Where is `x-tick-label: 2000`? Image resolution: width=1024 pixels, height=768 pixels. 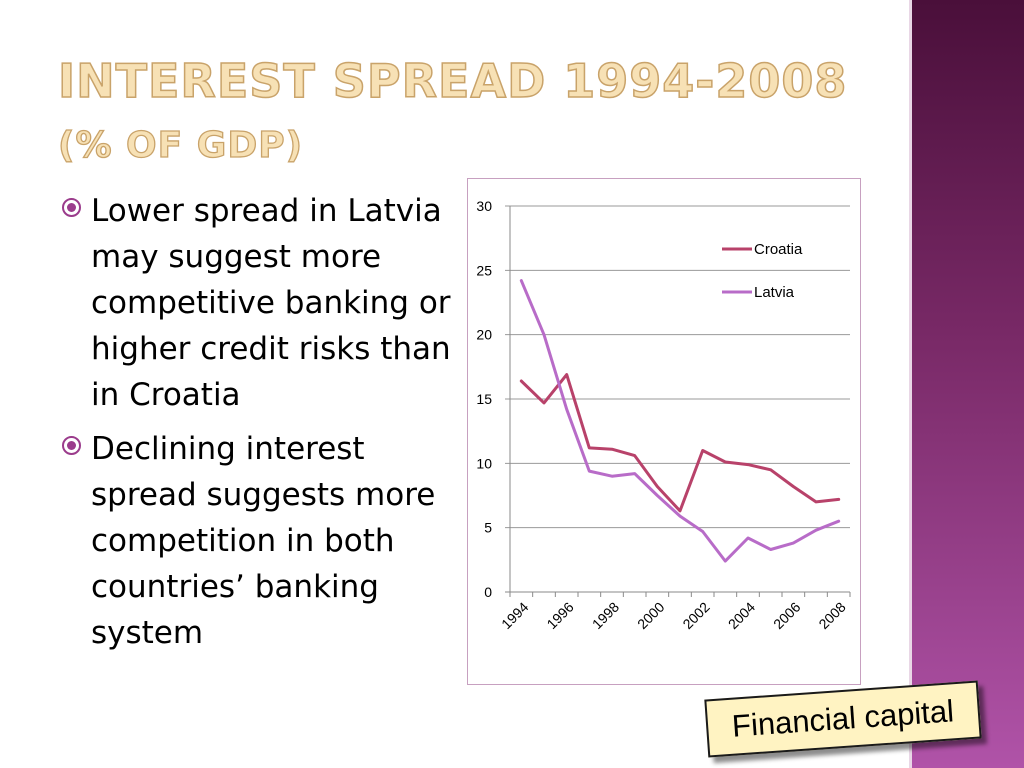
x-tick-label: 2000 is located at coordinates (650, 615).